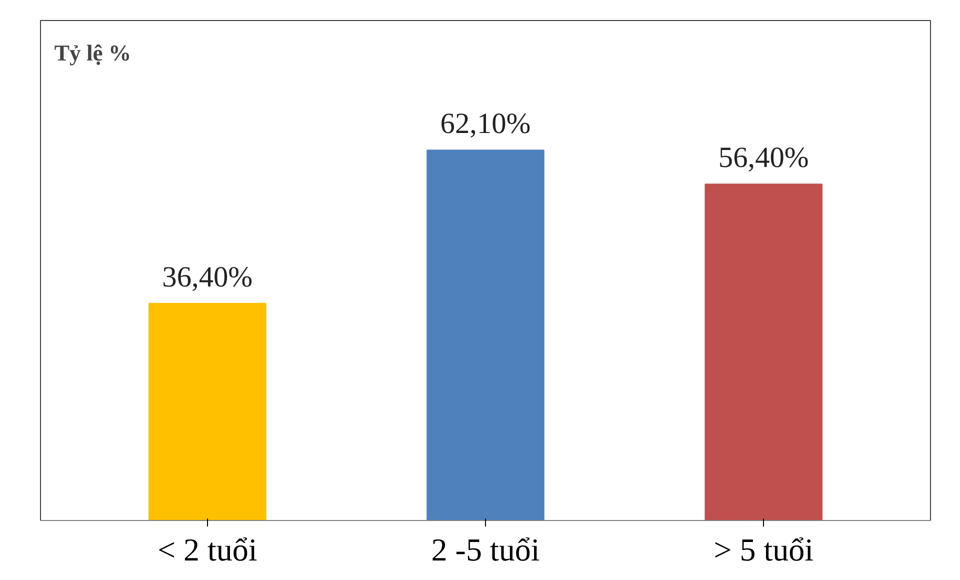  What do you see at coordinates (93, 53) in the screenshot?
I see `y-axis-title: Tỷ lệ %` at bounding box center [93, 53].